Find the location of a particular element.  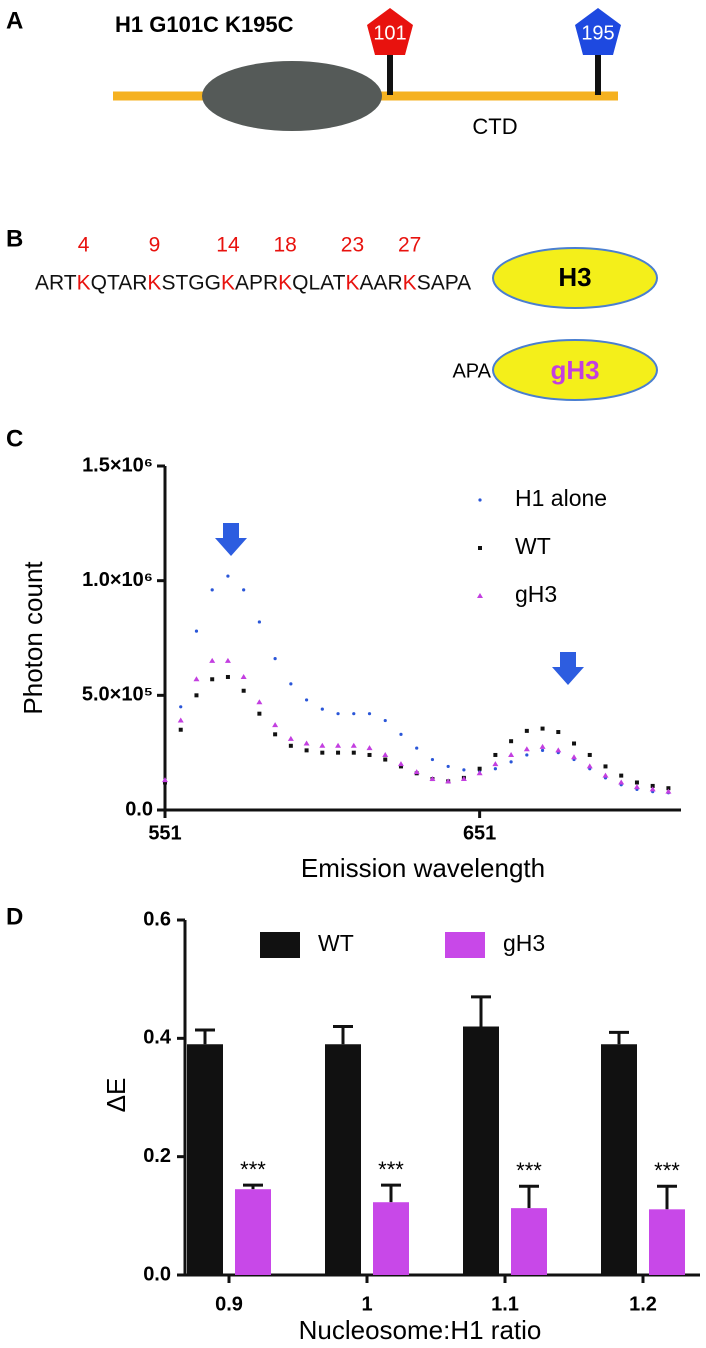

construct-label: H3 is located at coordinates (574, 277).